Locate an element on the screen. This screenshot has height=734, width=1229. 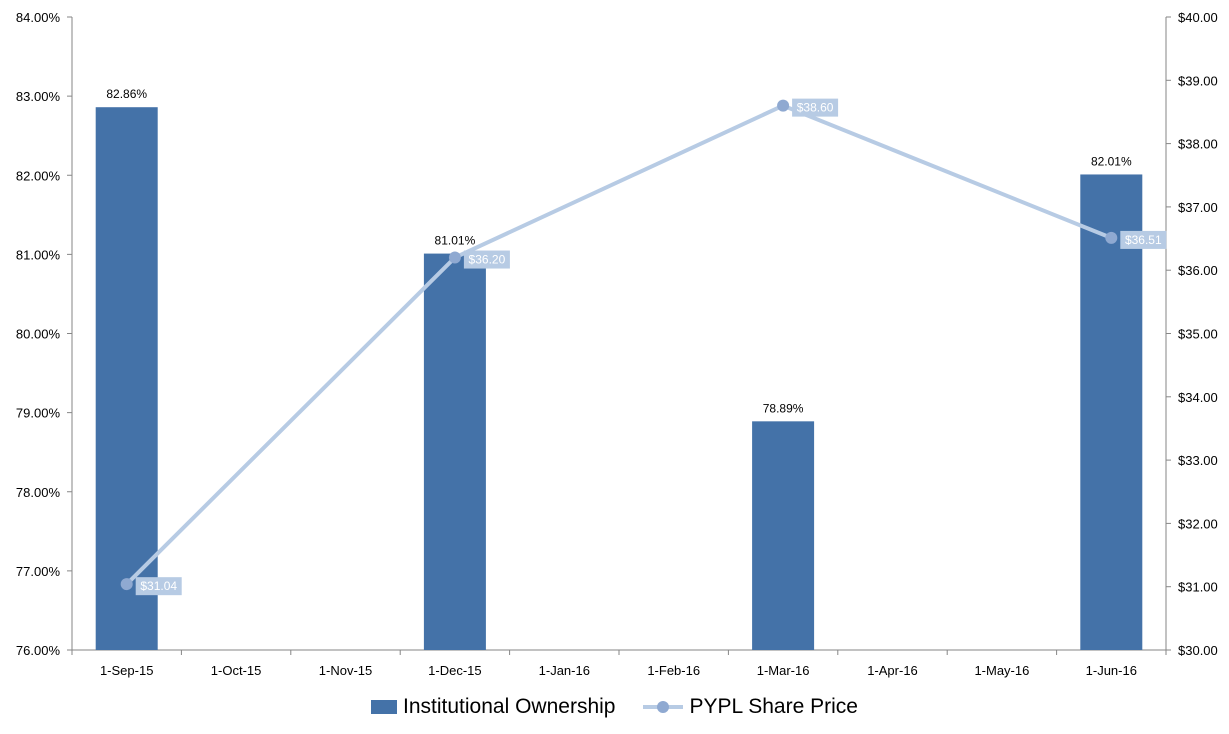
bar-data-label: 78.89% is located at coordinates (783, 408).